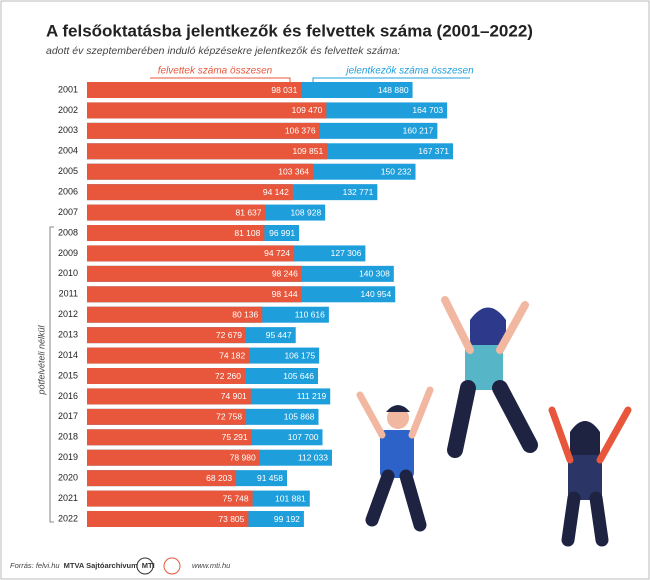 The image size is (650, 580). I want to click on y-tick-label: 2018, so click(68, 437).